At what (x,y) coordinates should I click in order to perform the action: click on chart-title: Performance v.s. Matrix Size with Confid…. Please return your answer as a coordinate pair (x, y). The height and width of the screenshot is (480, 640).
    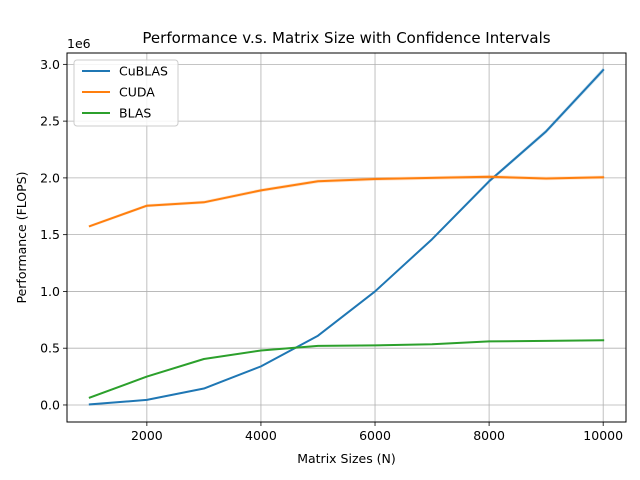
    Looking at the image, I should click on (346, 38).